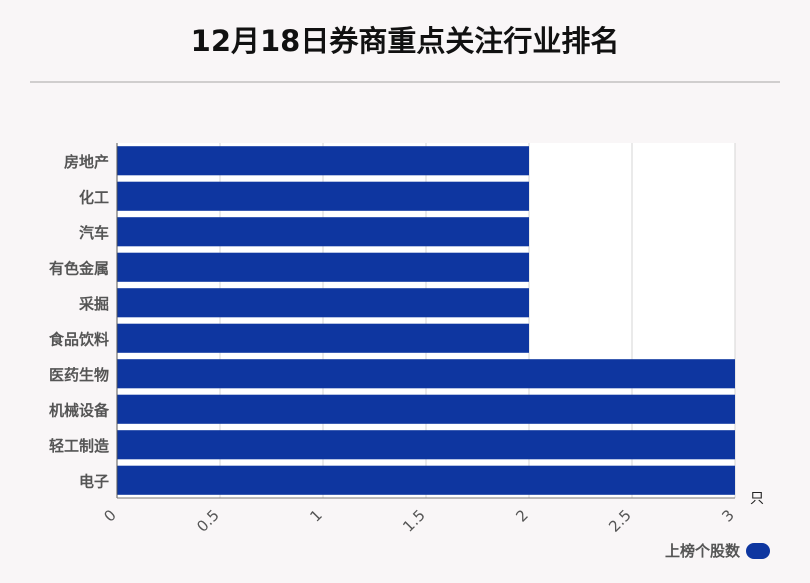 The height and width of the screenshot is (583, 810). I want to click on category-label: 电子, so click(94, 481).